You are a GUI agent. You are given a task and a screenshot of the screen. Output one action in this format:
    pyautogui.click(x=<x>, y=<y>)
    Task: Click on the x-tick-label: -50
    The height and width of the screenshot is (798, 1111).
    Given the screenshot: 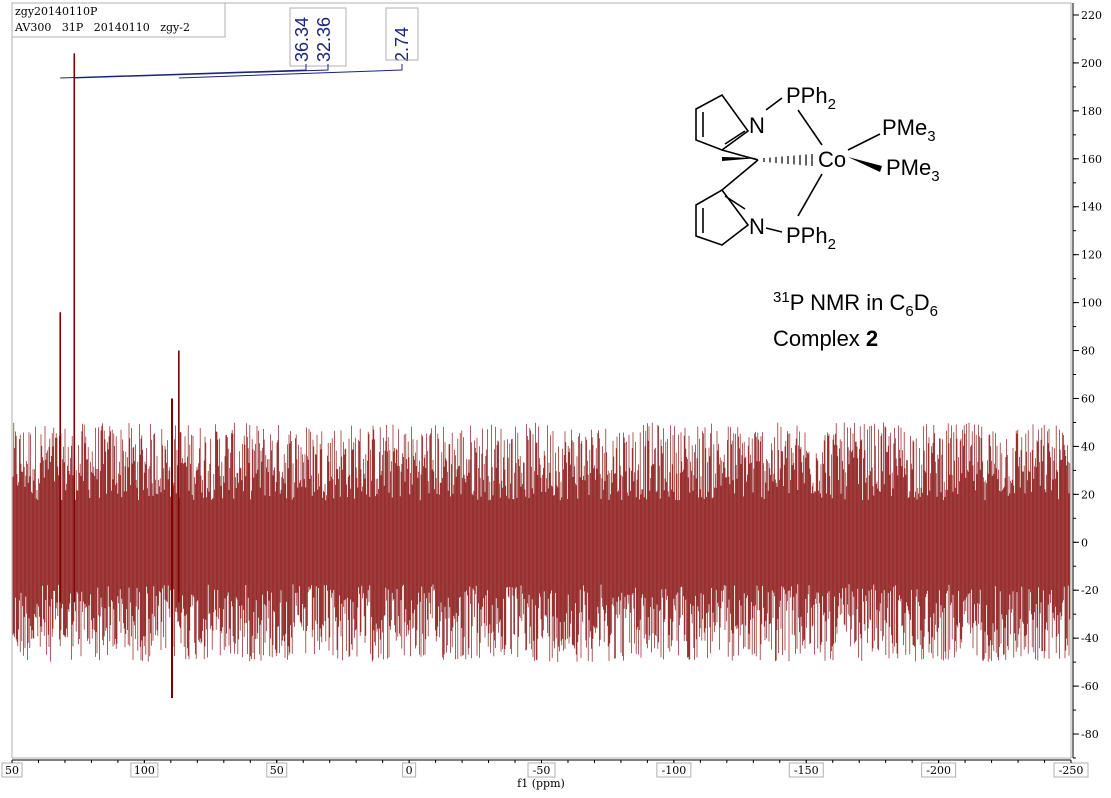 What is the action you would take?
    pyautogui.click(x=542, y=770)
    